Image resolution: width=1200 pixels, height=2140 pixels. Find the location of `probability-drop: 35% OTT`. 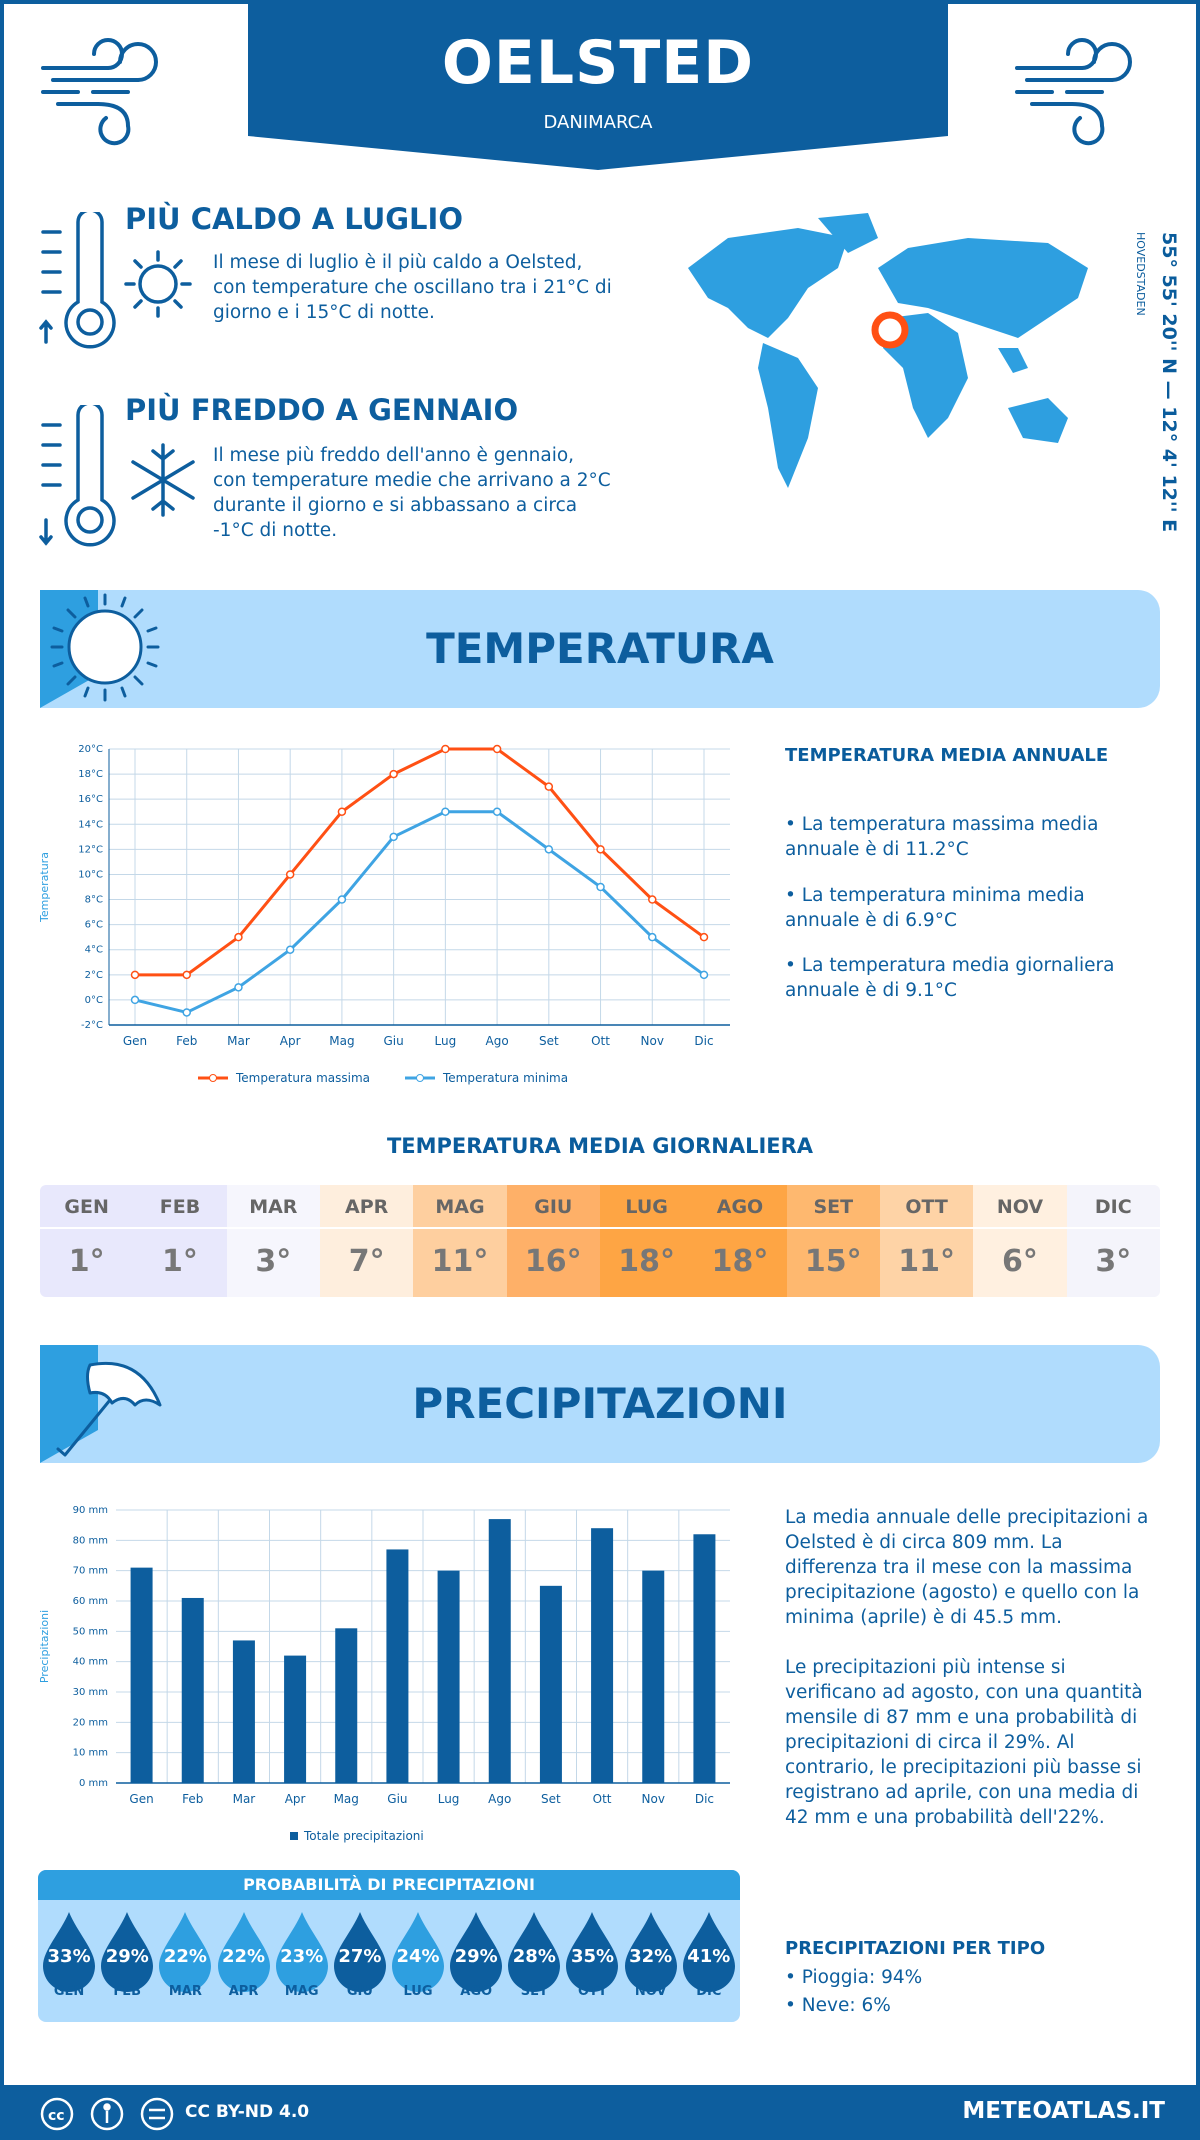

probability-drop: 35% OTT is located at coordinates (592, 1949).